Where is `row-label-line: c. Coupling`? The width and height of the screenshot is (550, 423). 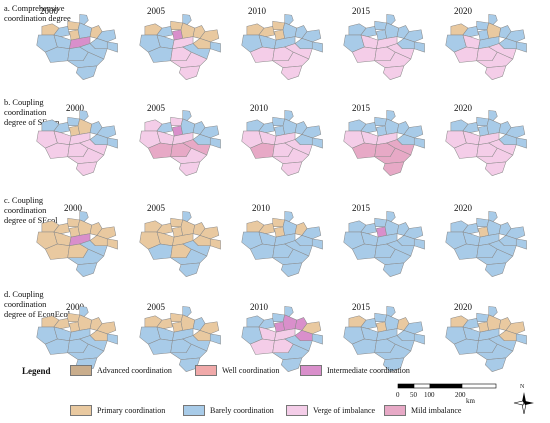
row-label-line: c. Coupling is located at coordinates (24, 200).